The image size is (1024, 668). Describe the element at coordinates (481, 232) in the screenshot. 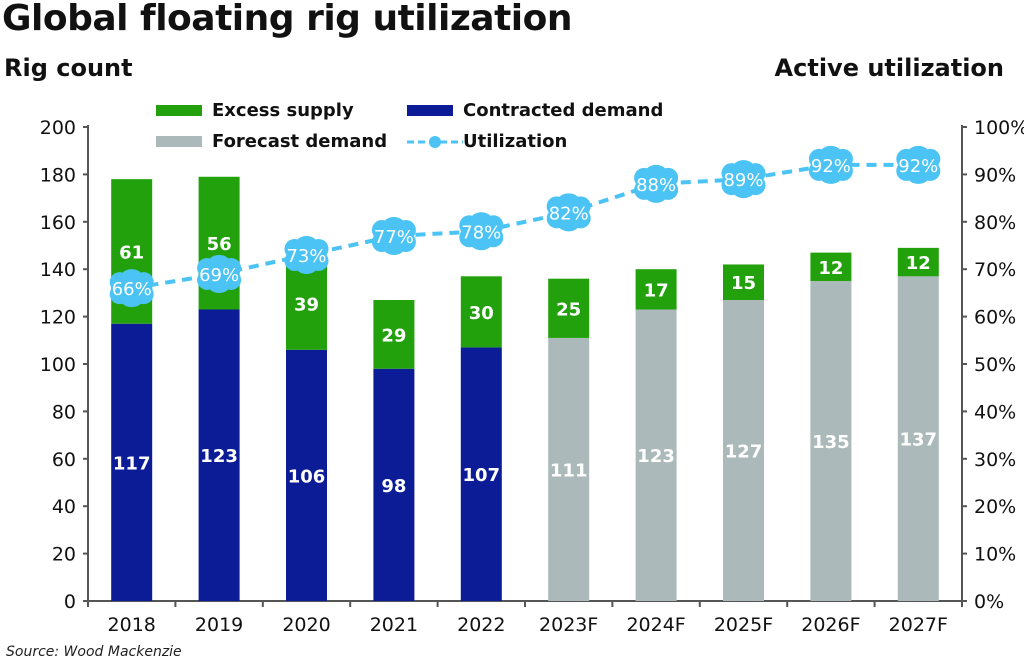

I see `utilization-data-label: 78%` at that location.